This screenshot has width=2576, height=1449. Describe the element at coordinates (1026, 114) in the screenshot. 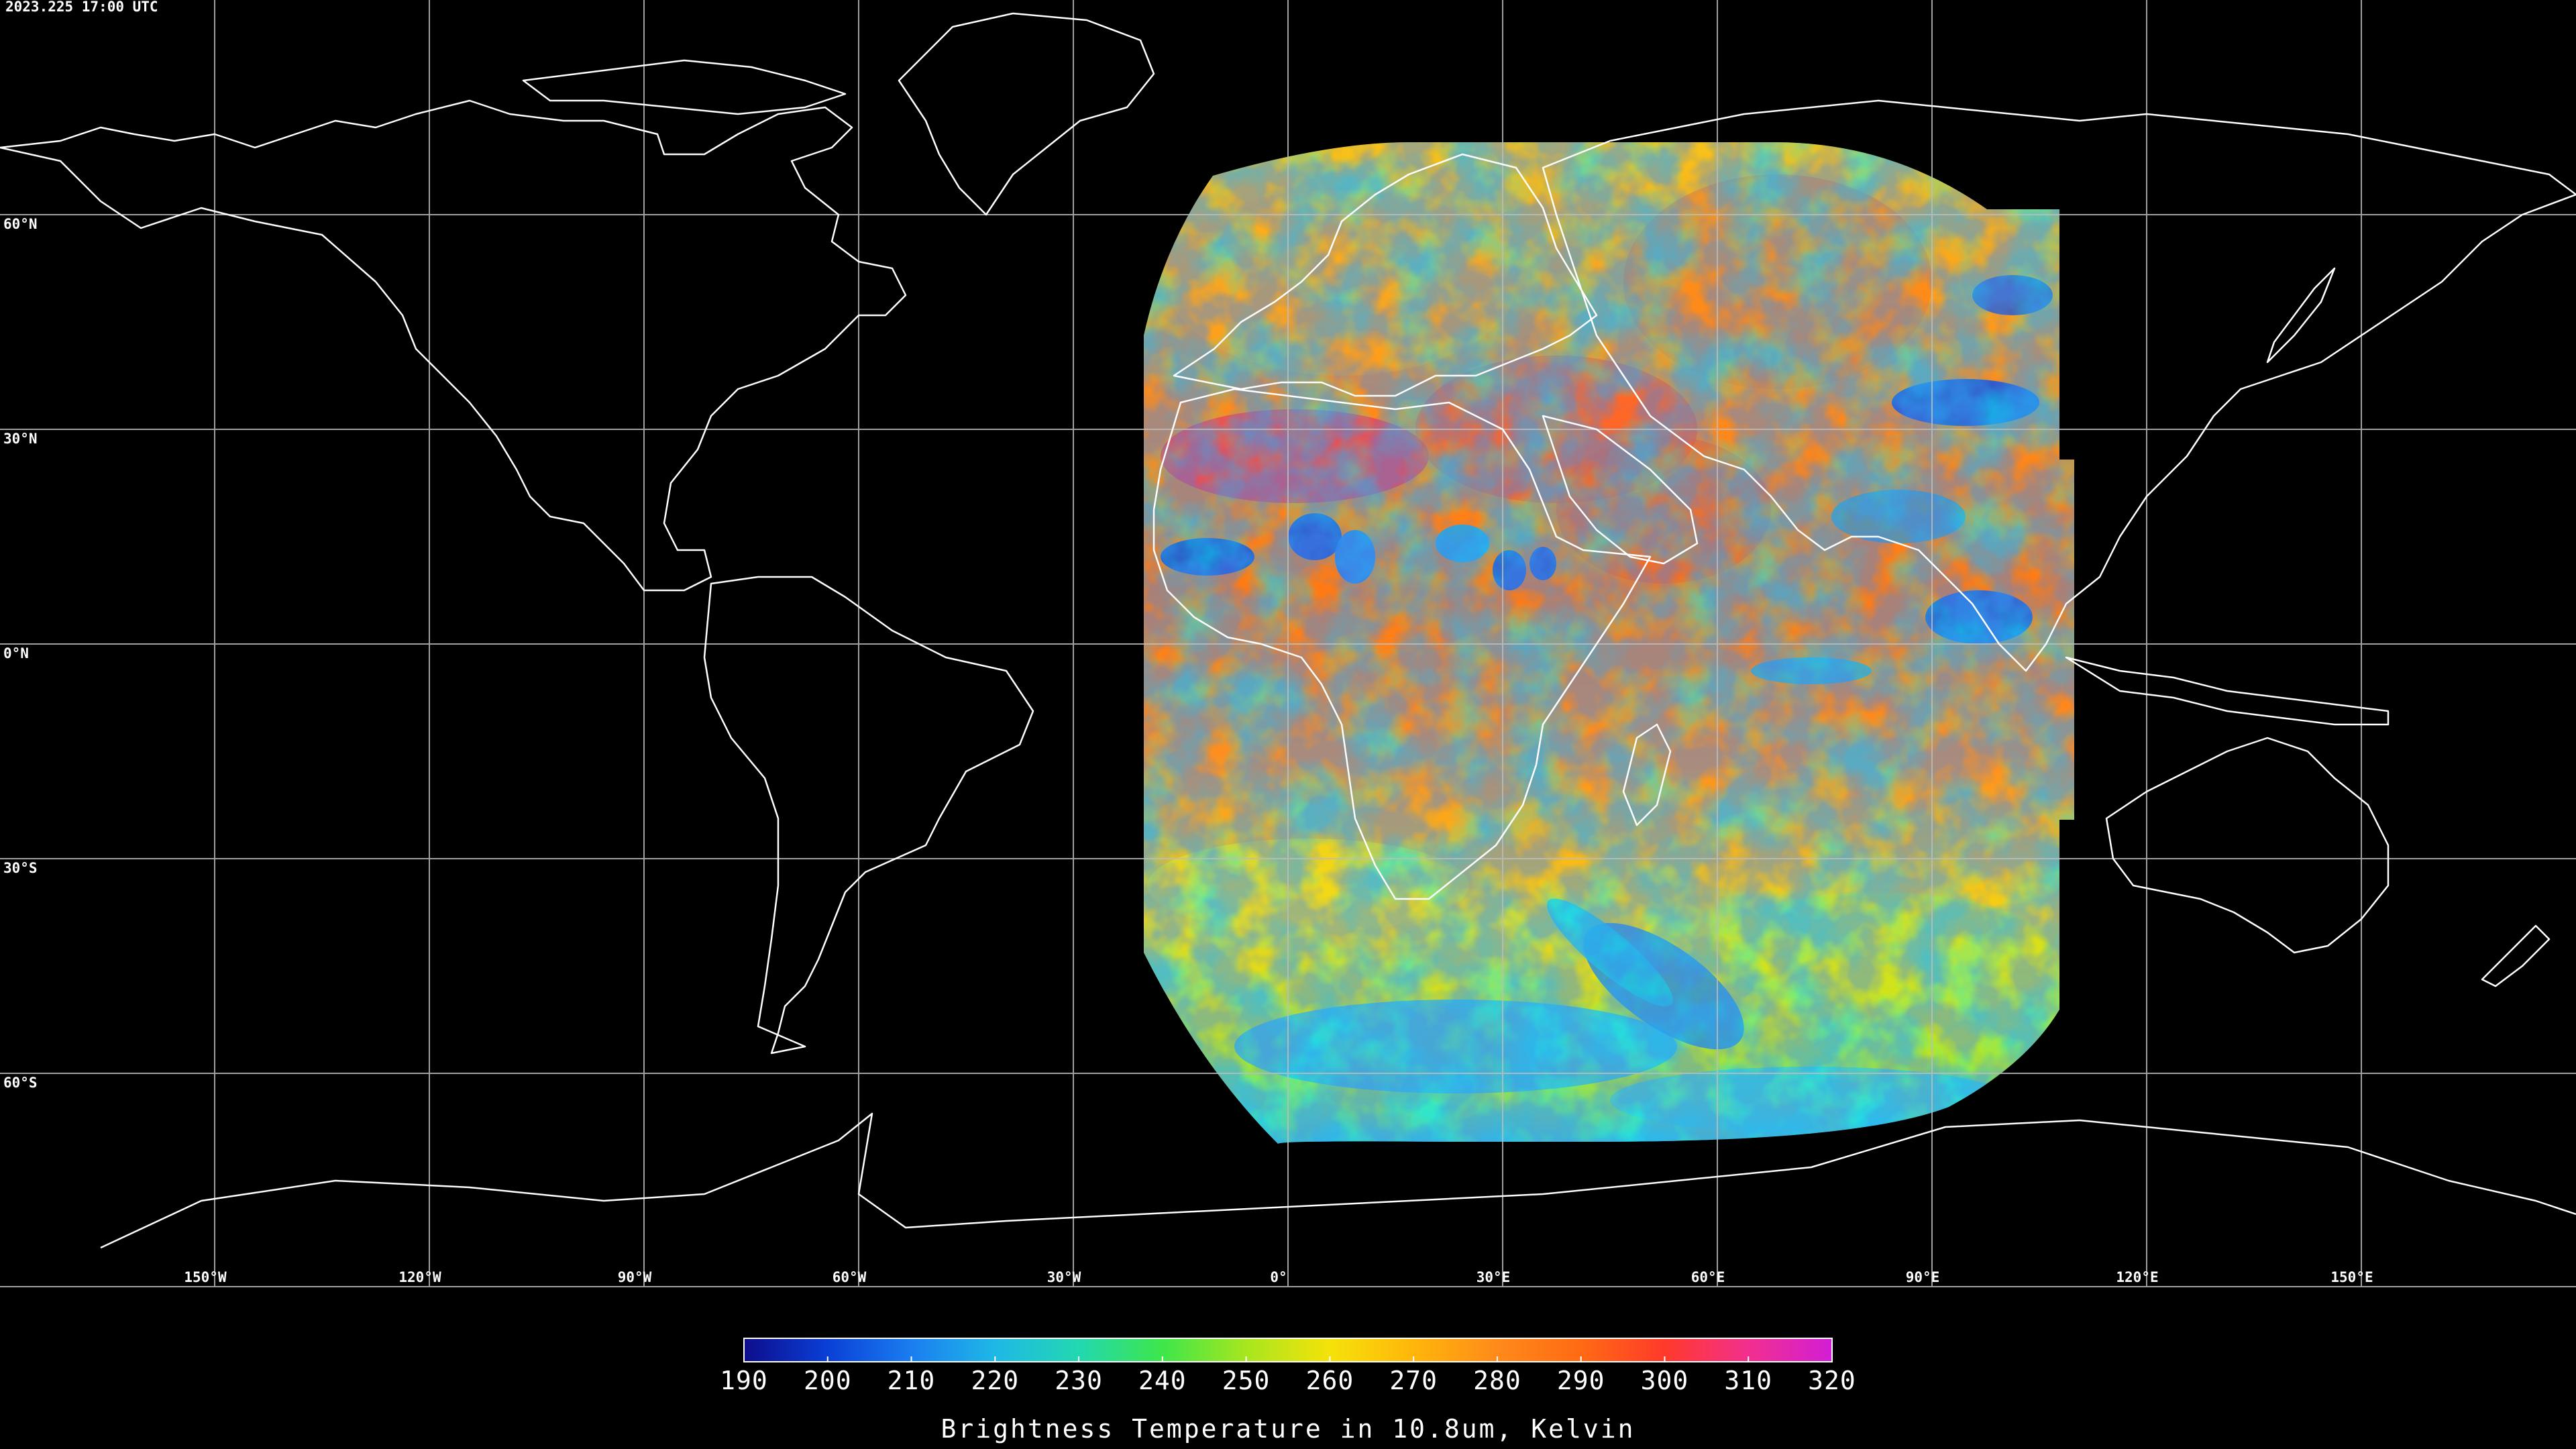

I see `coastline-greenland` at that location.